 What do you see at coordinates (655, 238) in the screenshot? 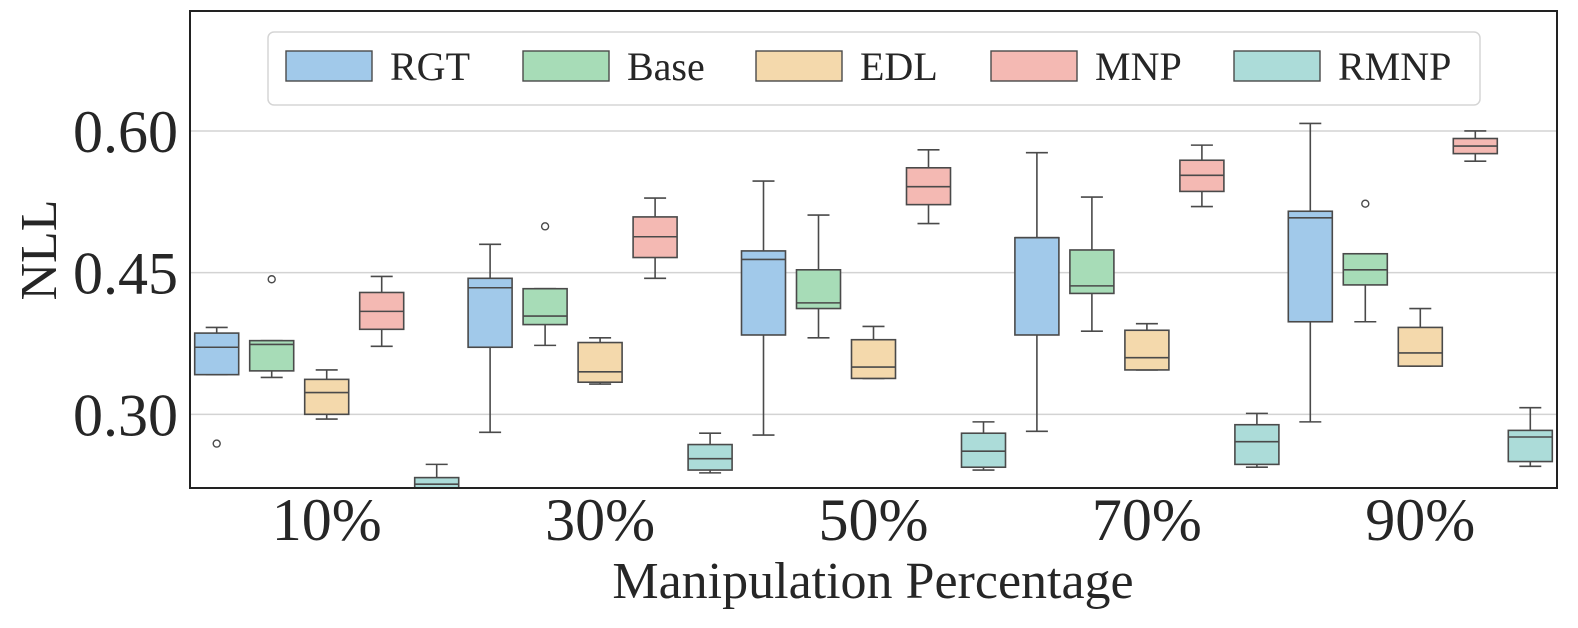
I see `box-mnp-30pct` at bounding box center [655, 238].